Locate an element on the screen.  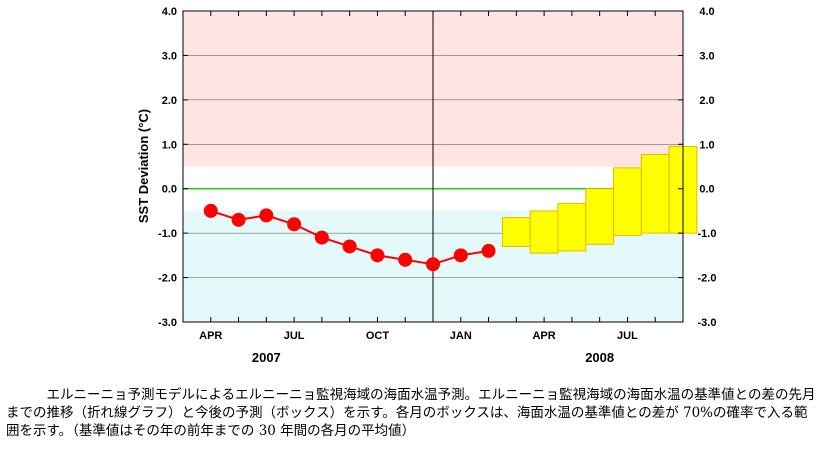
y-tick-label-right: -3.0 is located at coordinates (707, 323).